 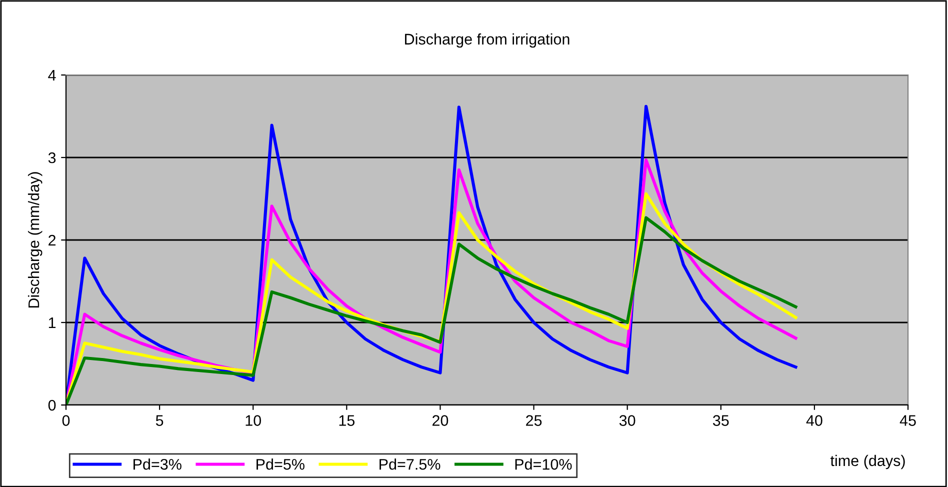 I want to click on y-axis-title: Discharge (mm/day), so click(x=35, y=240).